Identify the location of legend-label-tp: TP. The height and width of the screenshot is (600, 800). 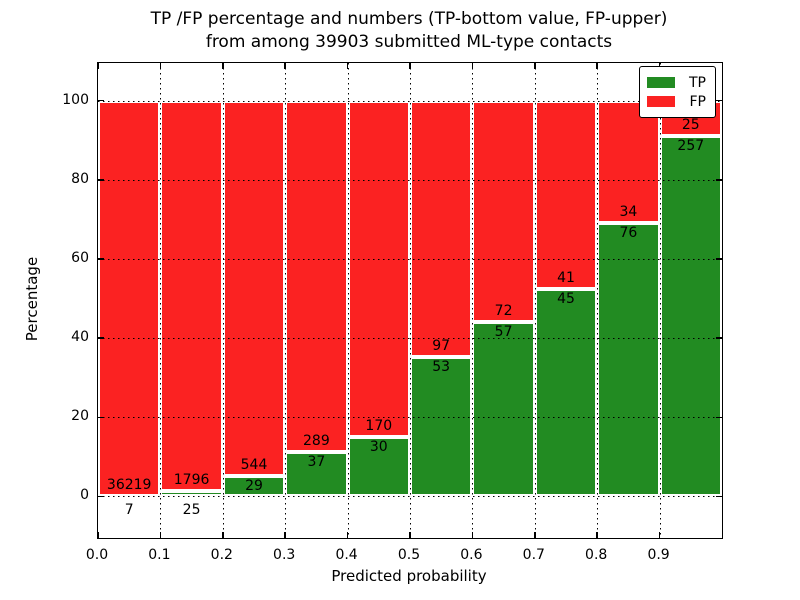
(697, 82).